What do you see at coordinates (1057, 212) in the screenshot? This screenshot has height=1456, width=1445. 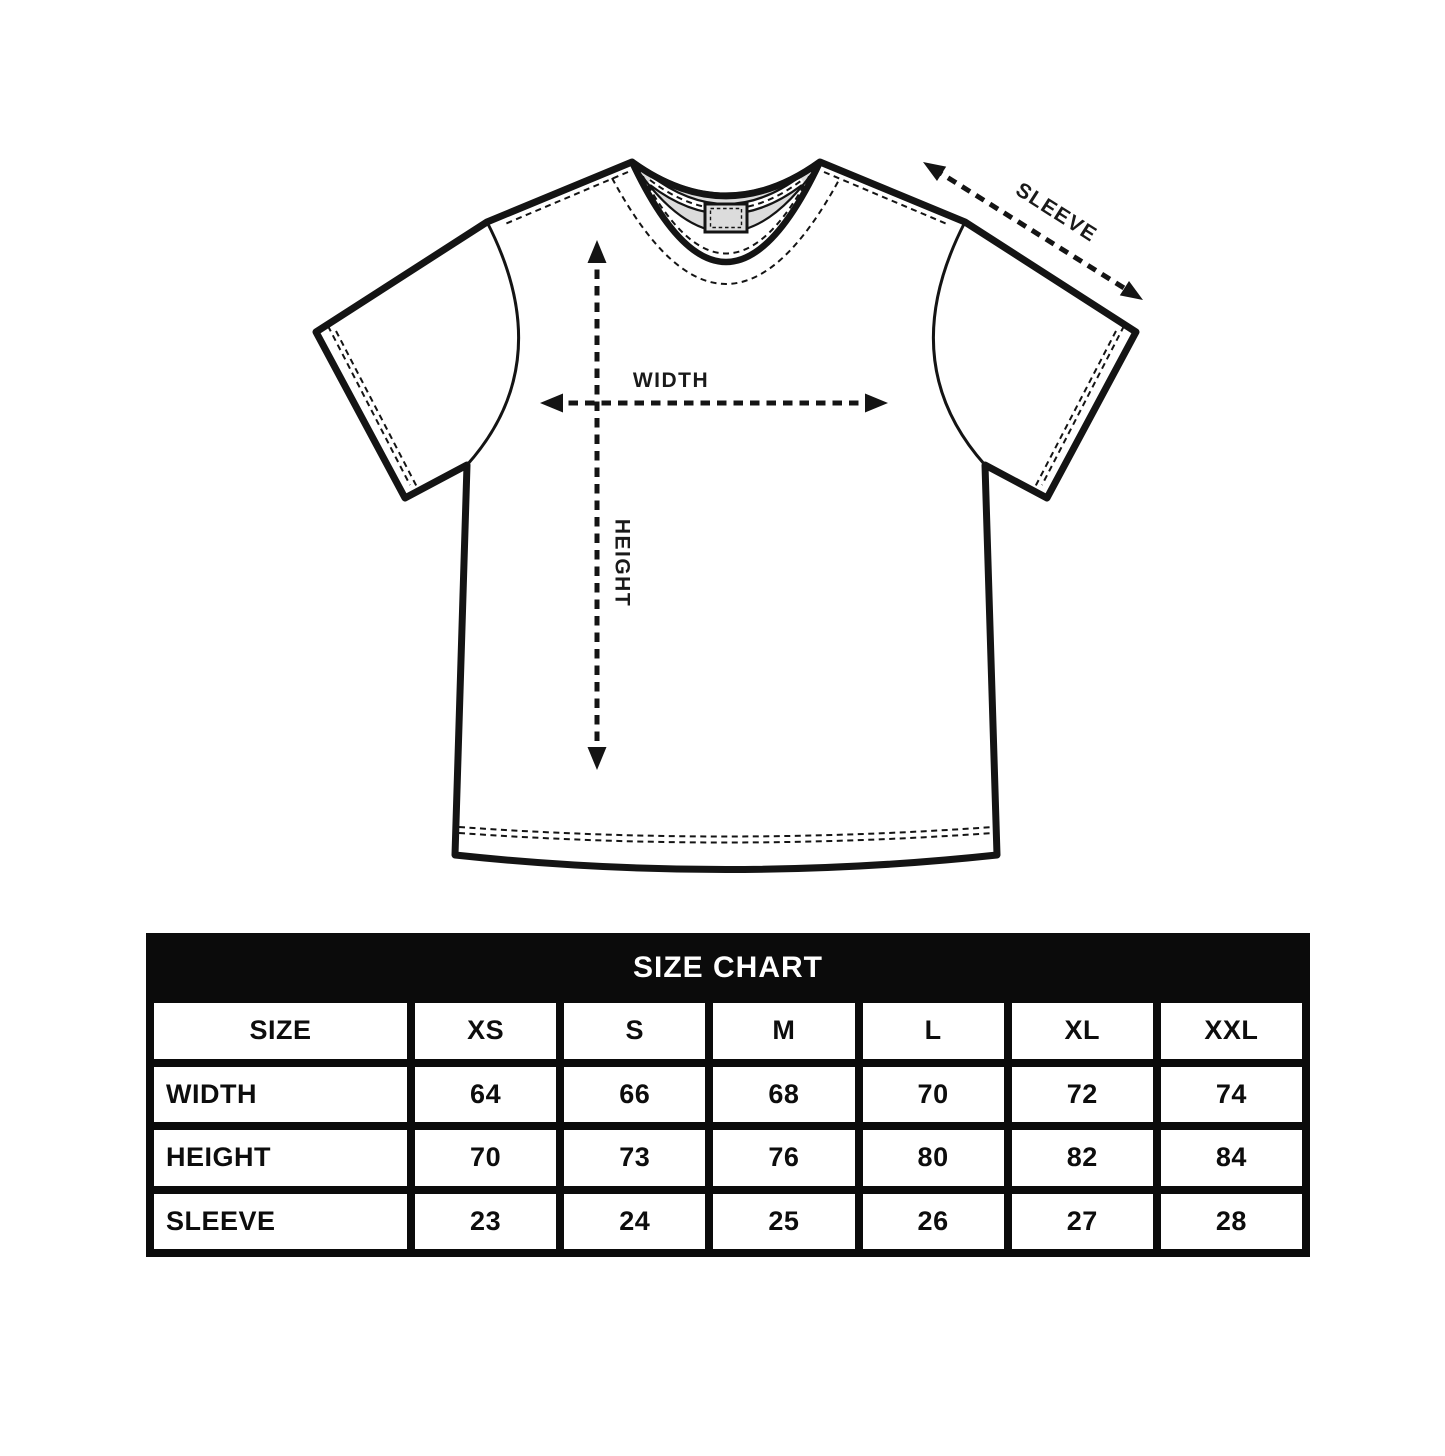 I see `sleeve-label: SLEEVE` at bounding box center [1057, 212].